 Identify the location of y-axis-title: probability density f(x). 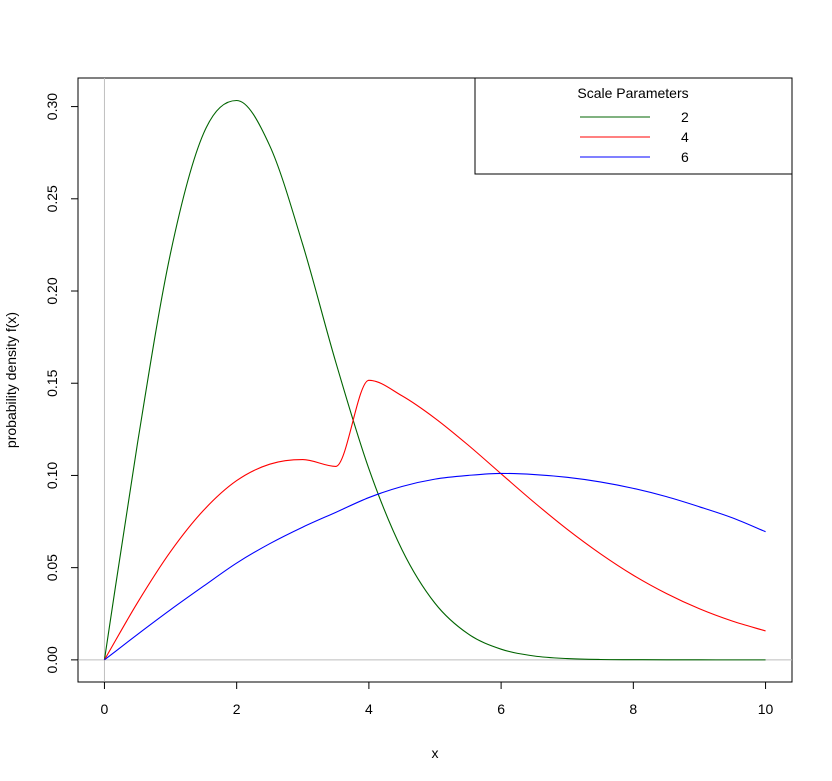
(11, 380).